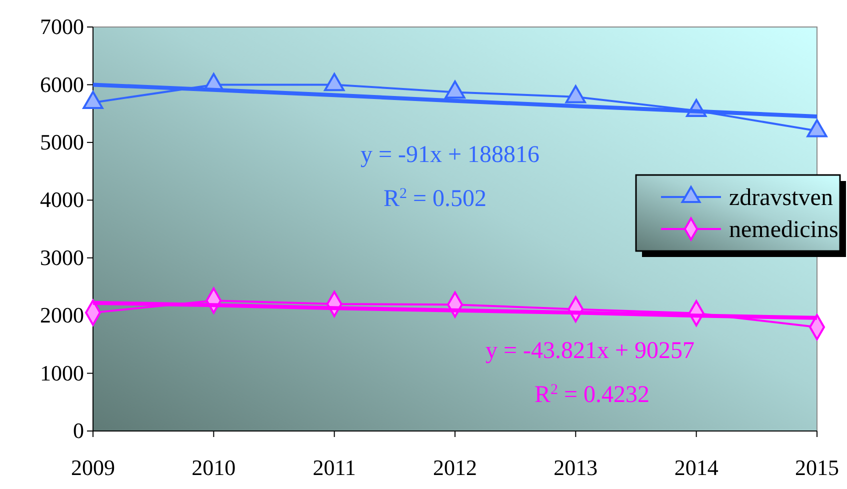  I want to click on y-tick-label: 3000, so click(62, 257).